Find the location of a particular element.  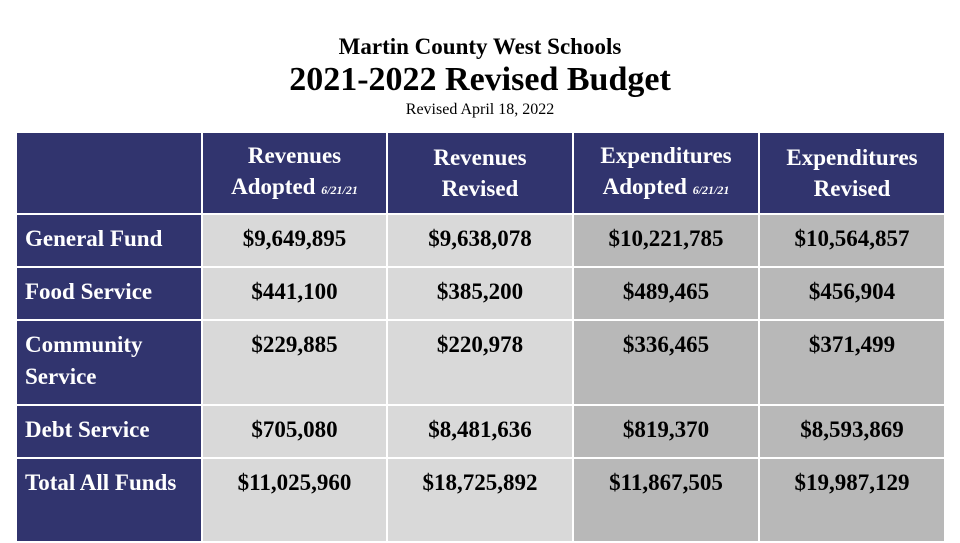

cell-revenues-adopted: $705,080 is located at coordinates (294, 431).